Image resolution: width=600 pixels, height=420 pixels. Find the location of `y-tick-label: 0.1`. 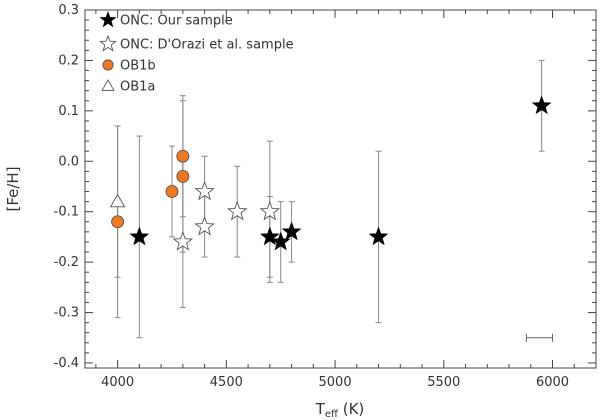

y-tick-label: 0.1 is located at coordinates (68, 111).